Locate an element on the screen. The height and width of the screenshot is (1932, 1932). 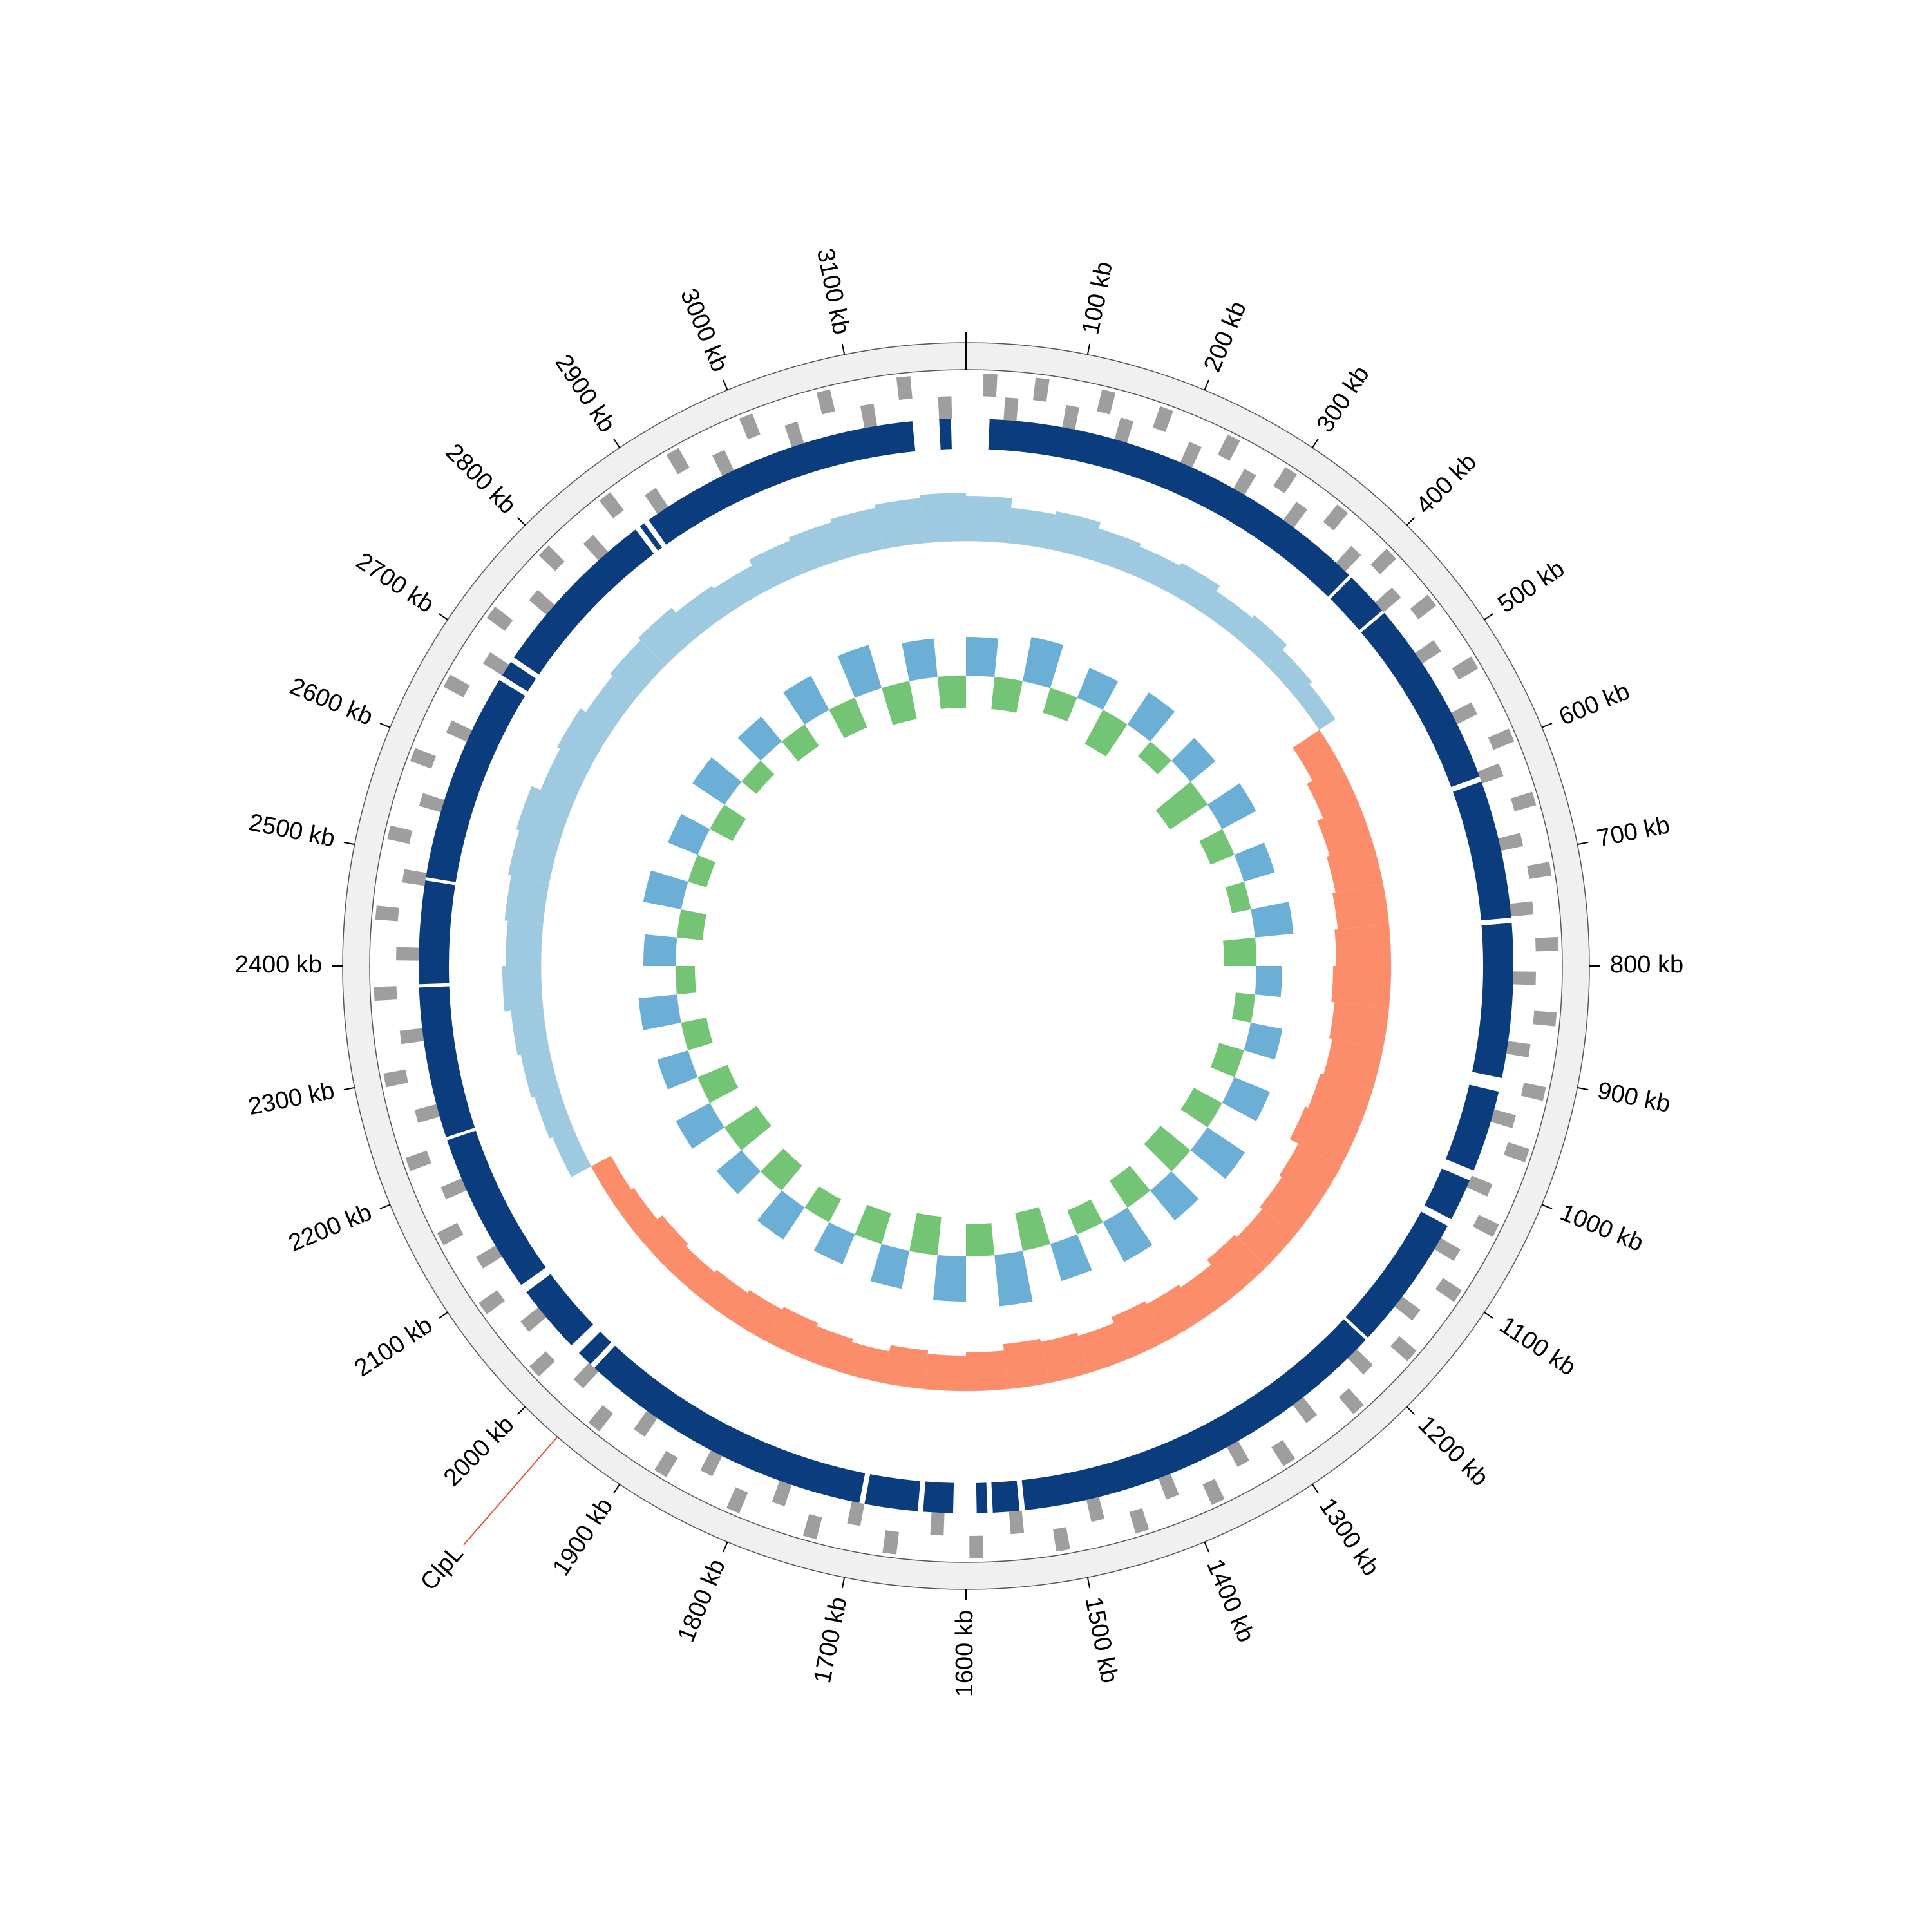
tick-label: 900 kb is located at coordinates (1634, 1097).